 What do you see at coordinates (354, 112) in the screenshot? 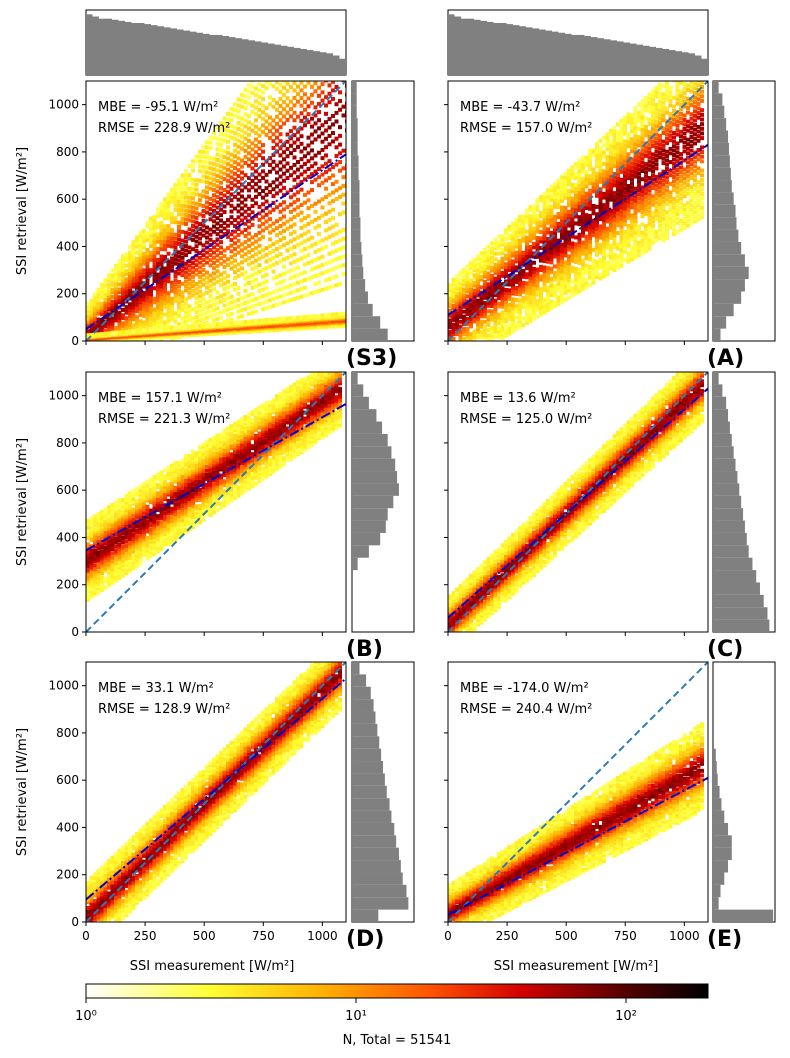
I see `side-hist-bar` at bounding box center [354, 112].